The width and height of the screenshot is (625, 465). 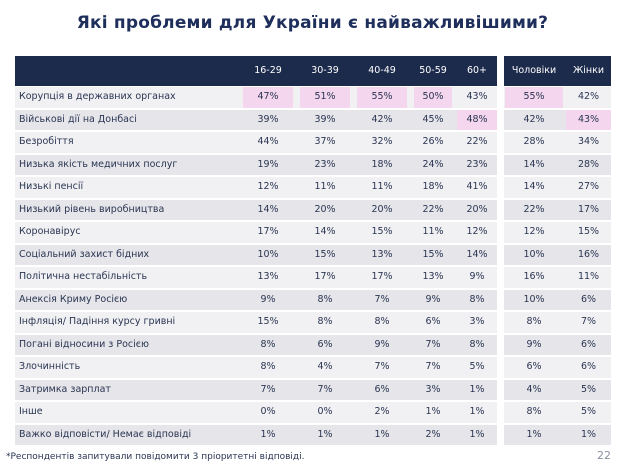 I want to click on table-cell: 2%, so click(x=382, y=411).